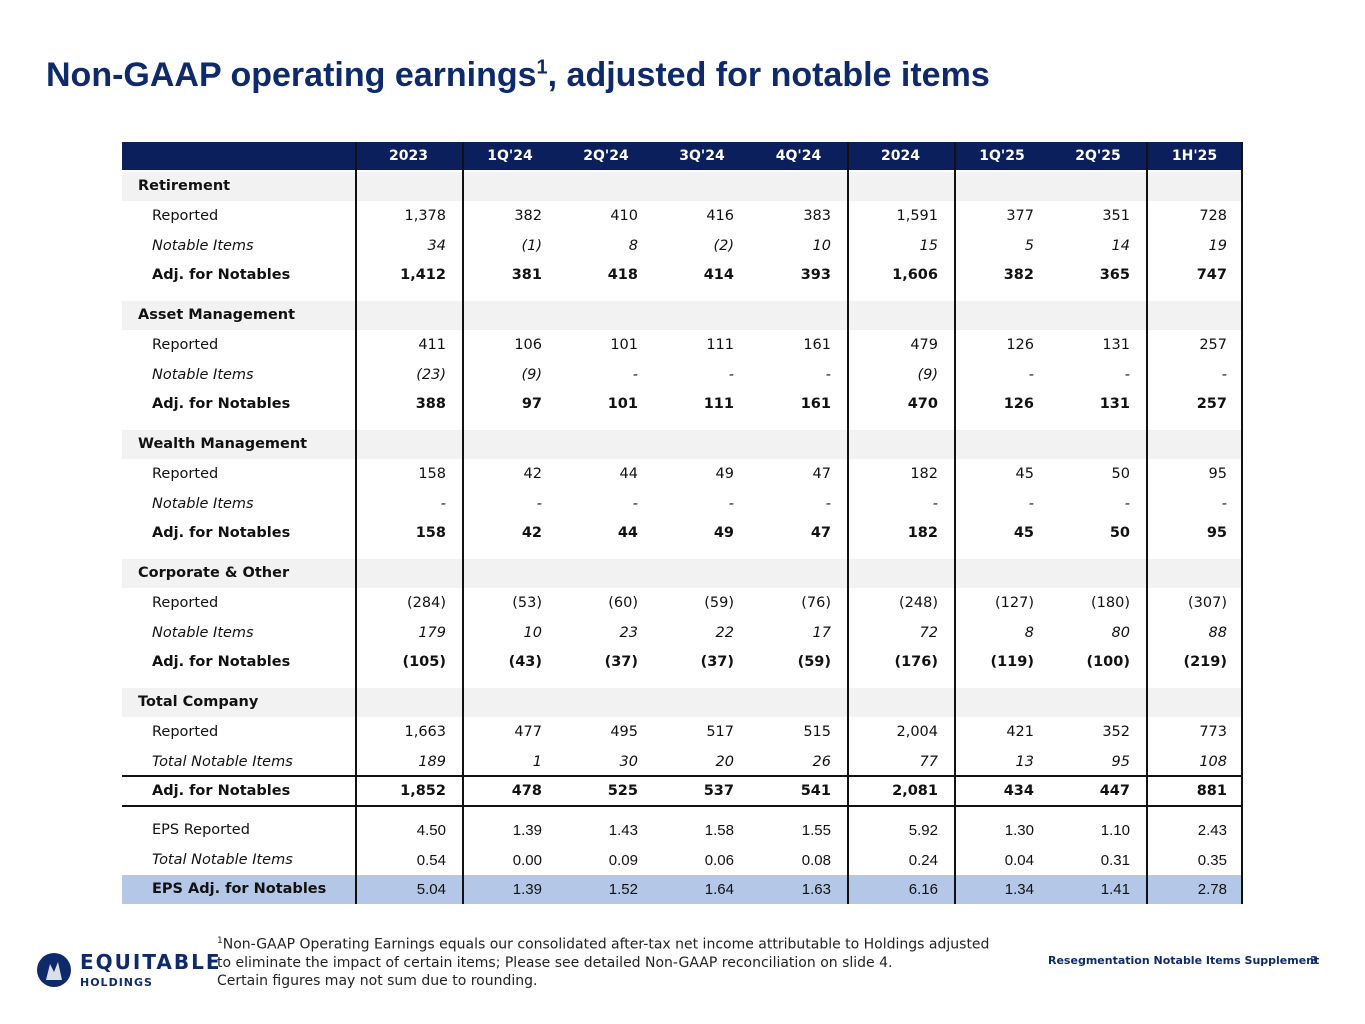  What do you see at coordinates (1014, 603) in the screenshot?
I see `cell-value: (127)` at bounding box center [1014, 603].